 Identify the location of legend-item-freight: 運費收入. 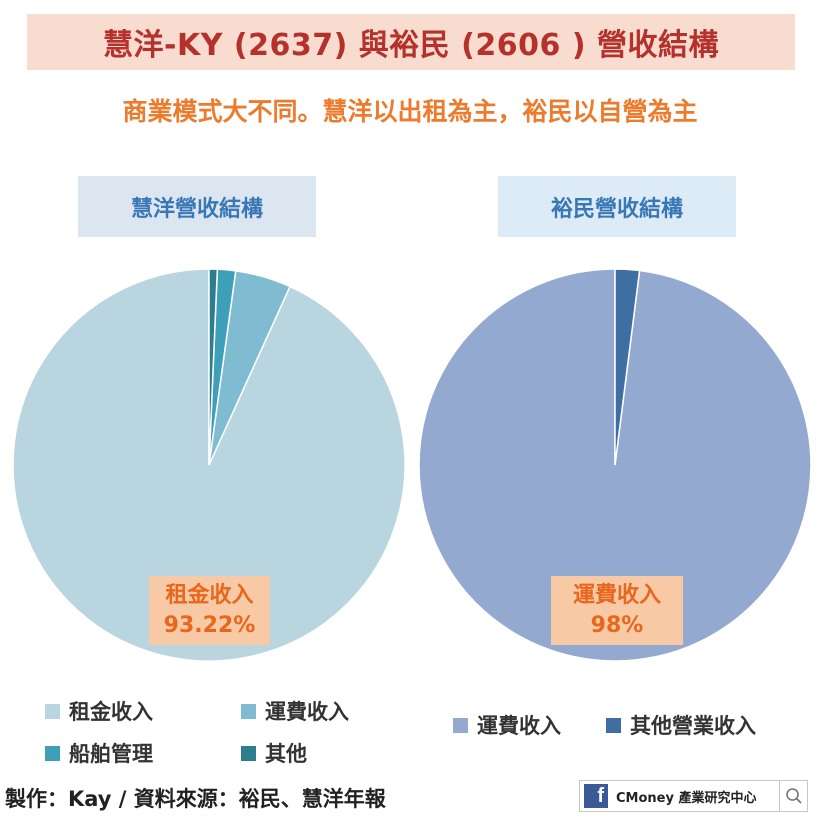
(295, 711).